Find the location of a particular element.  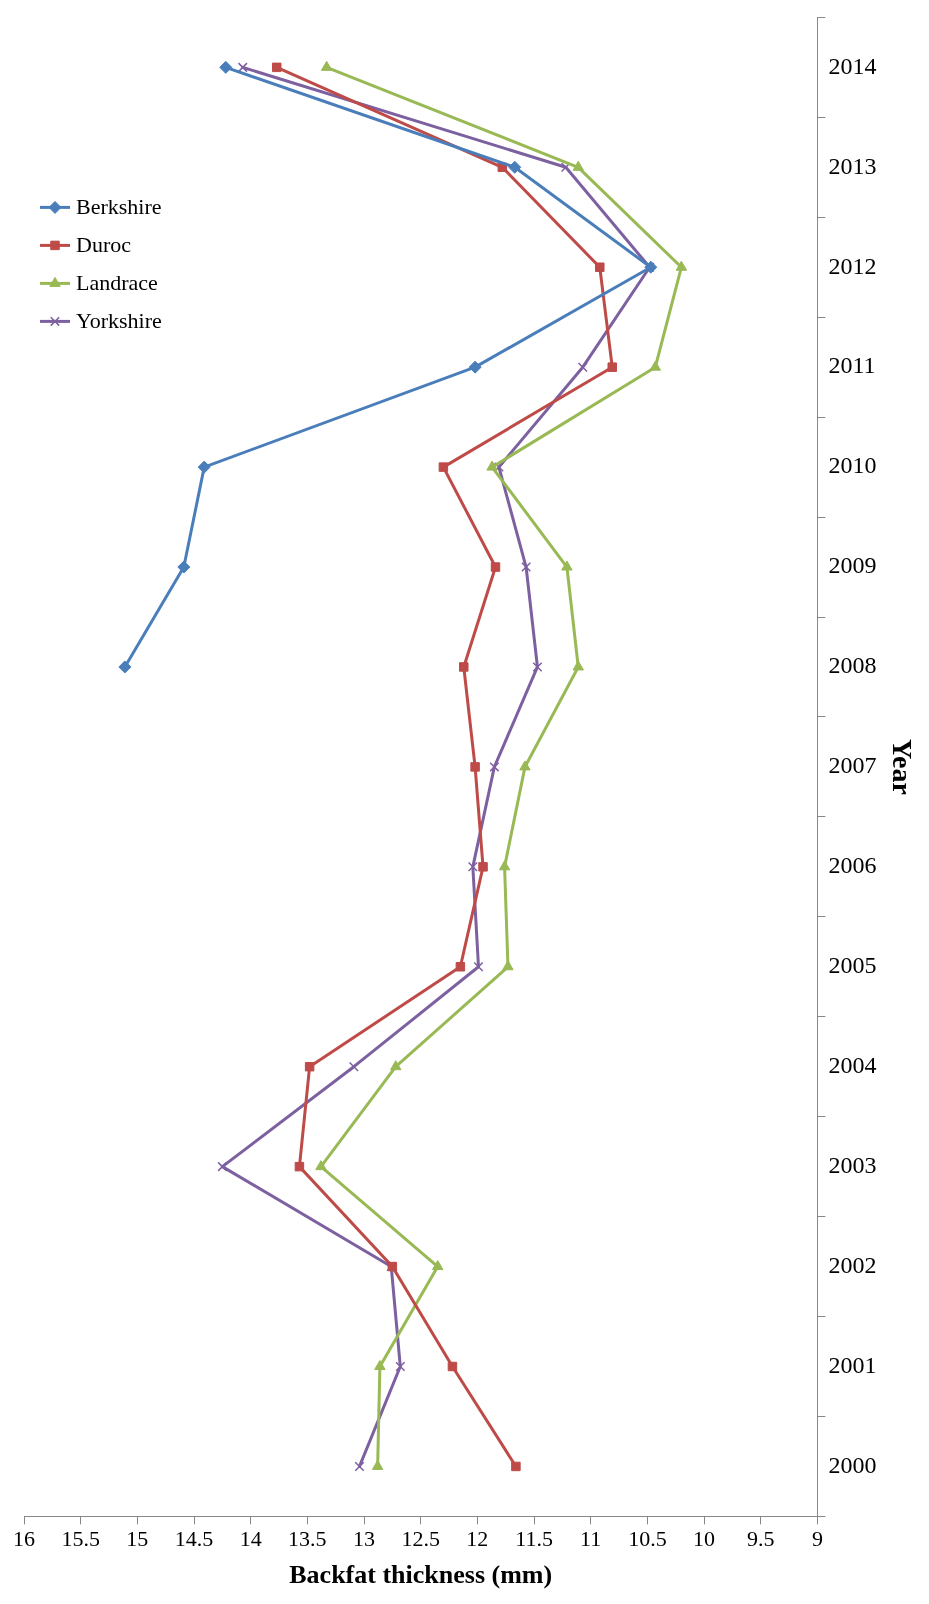

x-tick-label: 12 is located at coordinates (477, 1539).